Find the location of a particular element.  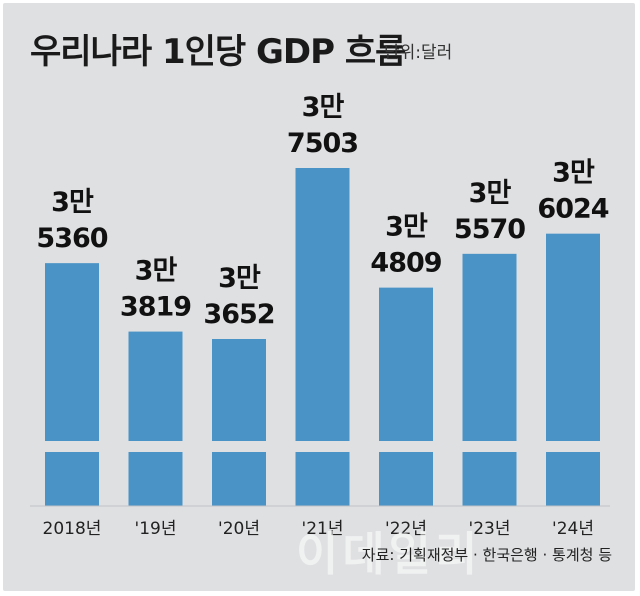

value-label: 5570 is located at coordinates (489, 229).